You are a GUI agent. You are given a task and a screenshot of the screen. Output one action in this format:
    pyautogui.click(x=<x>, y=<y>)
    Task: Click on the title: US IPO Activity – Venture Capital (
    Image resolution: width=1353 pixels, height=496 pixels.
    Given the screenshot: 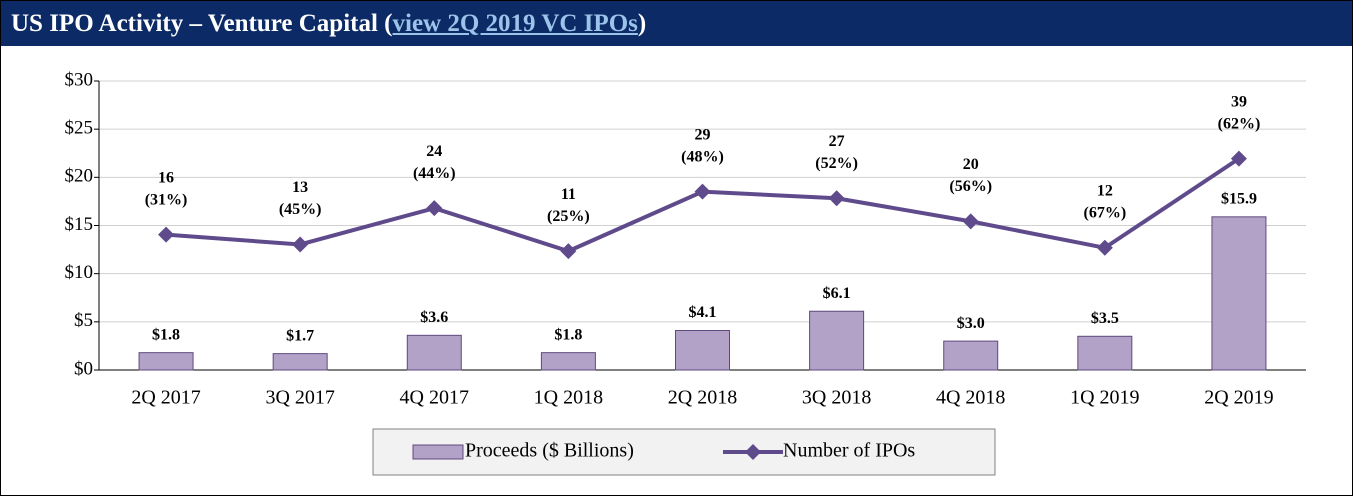 What is the action you would take?
    pyautogui.click(x=202, y=23)
    